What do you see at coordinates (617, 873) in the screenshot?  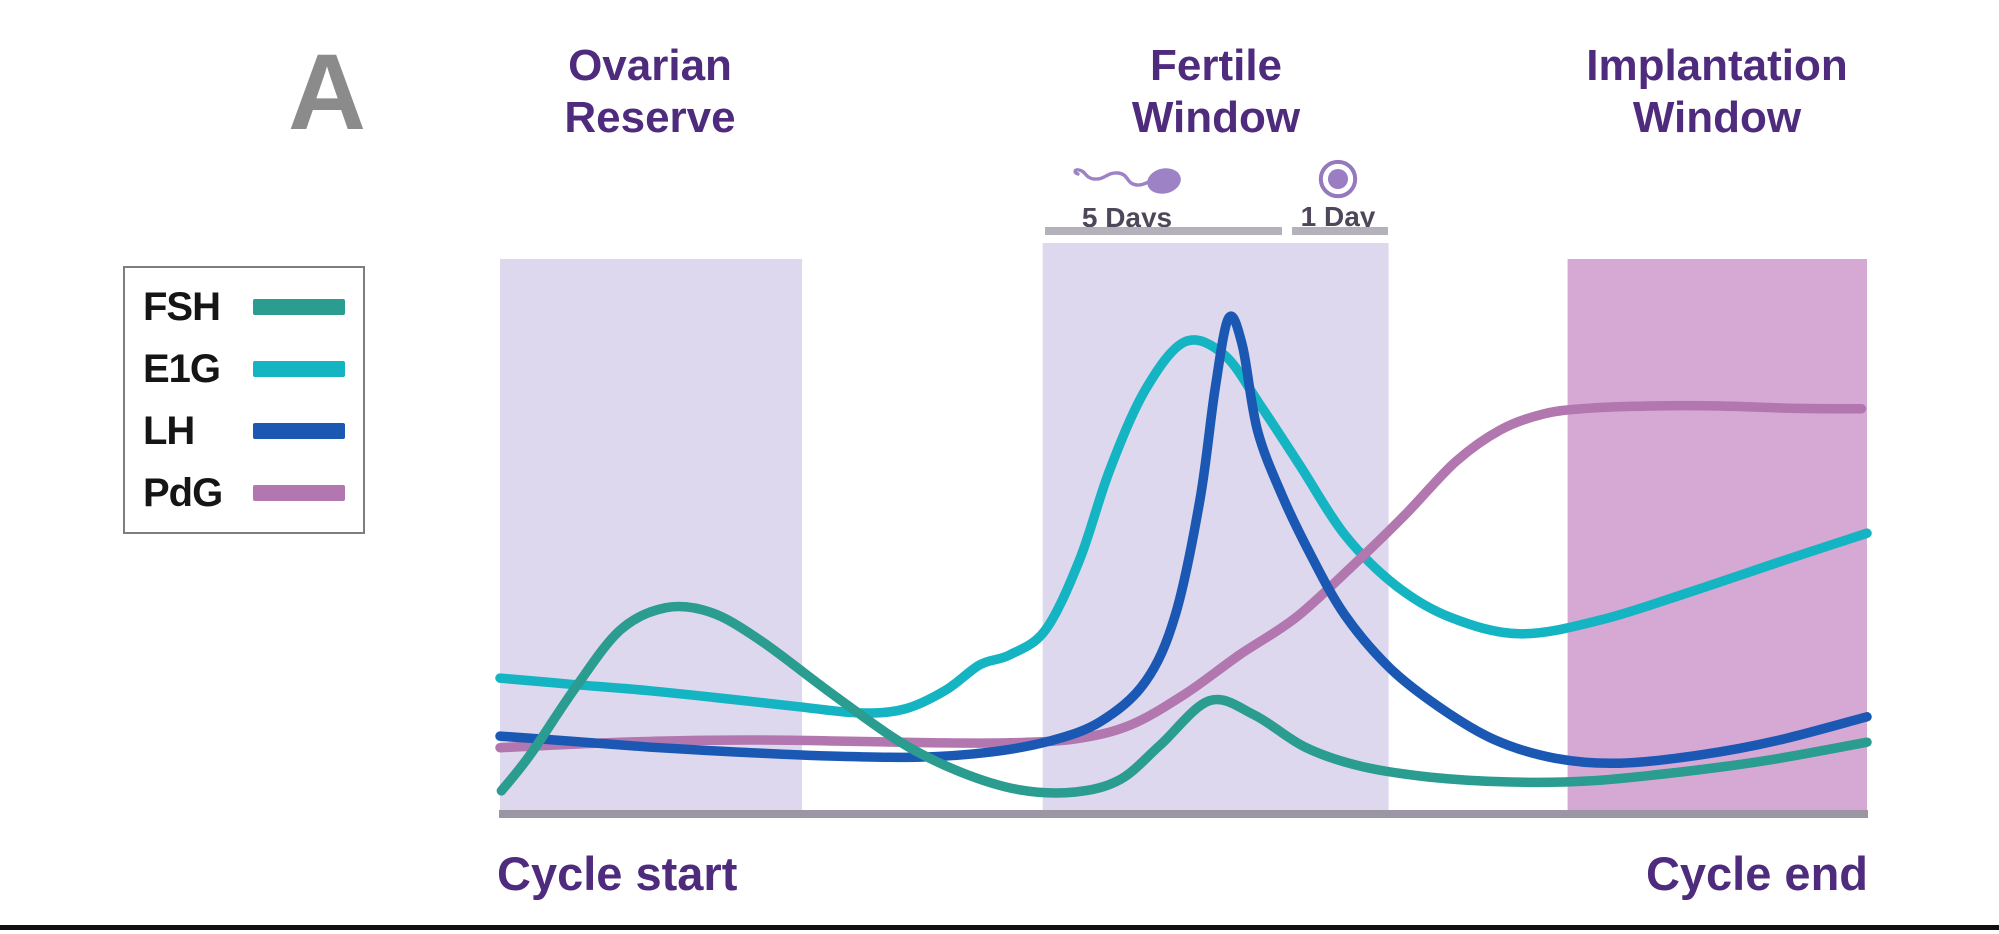 I see `x-axis-label-cycle-start: Cycle start` at bounding box center [617, 873].